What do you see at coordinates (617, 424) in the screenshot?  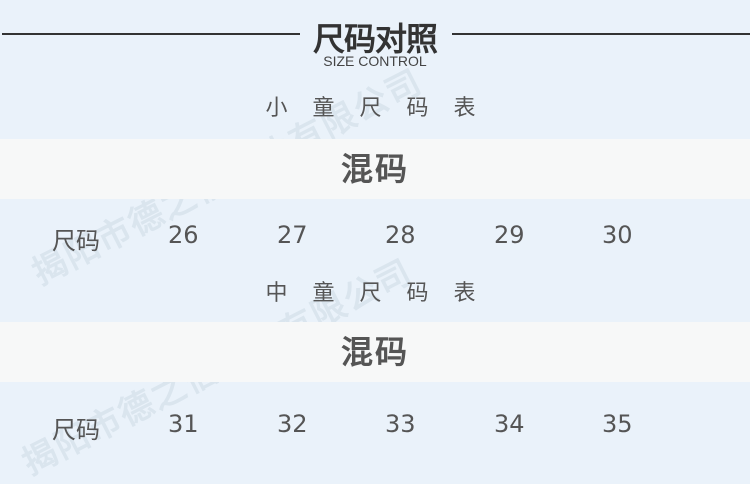 I see `size-cell: 35` at bounding box center [617, 424].